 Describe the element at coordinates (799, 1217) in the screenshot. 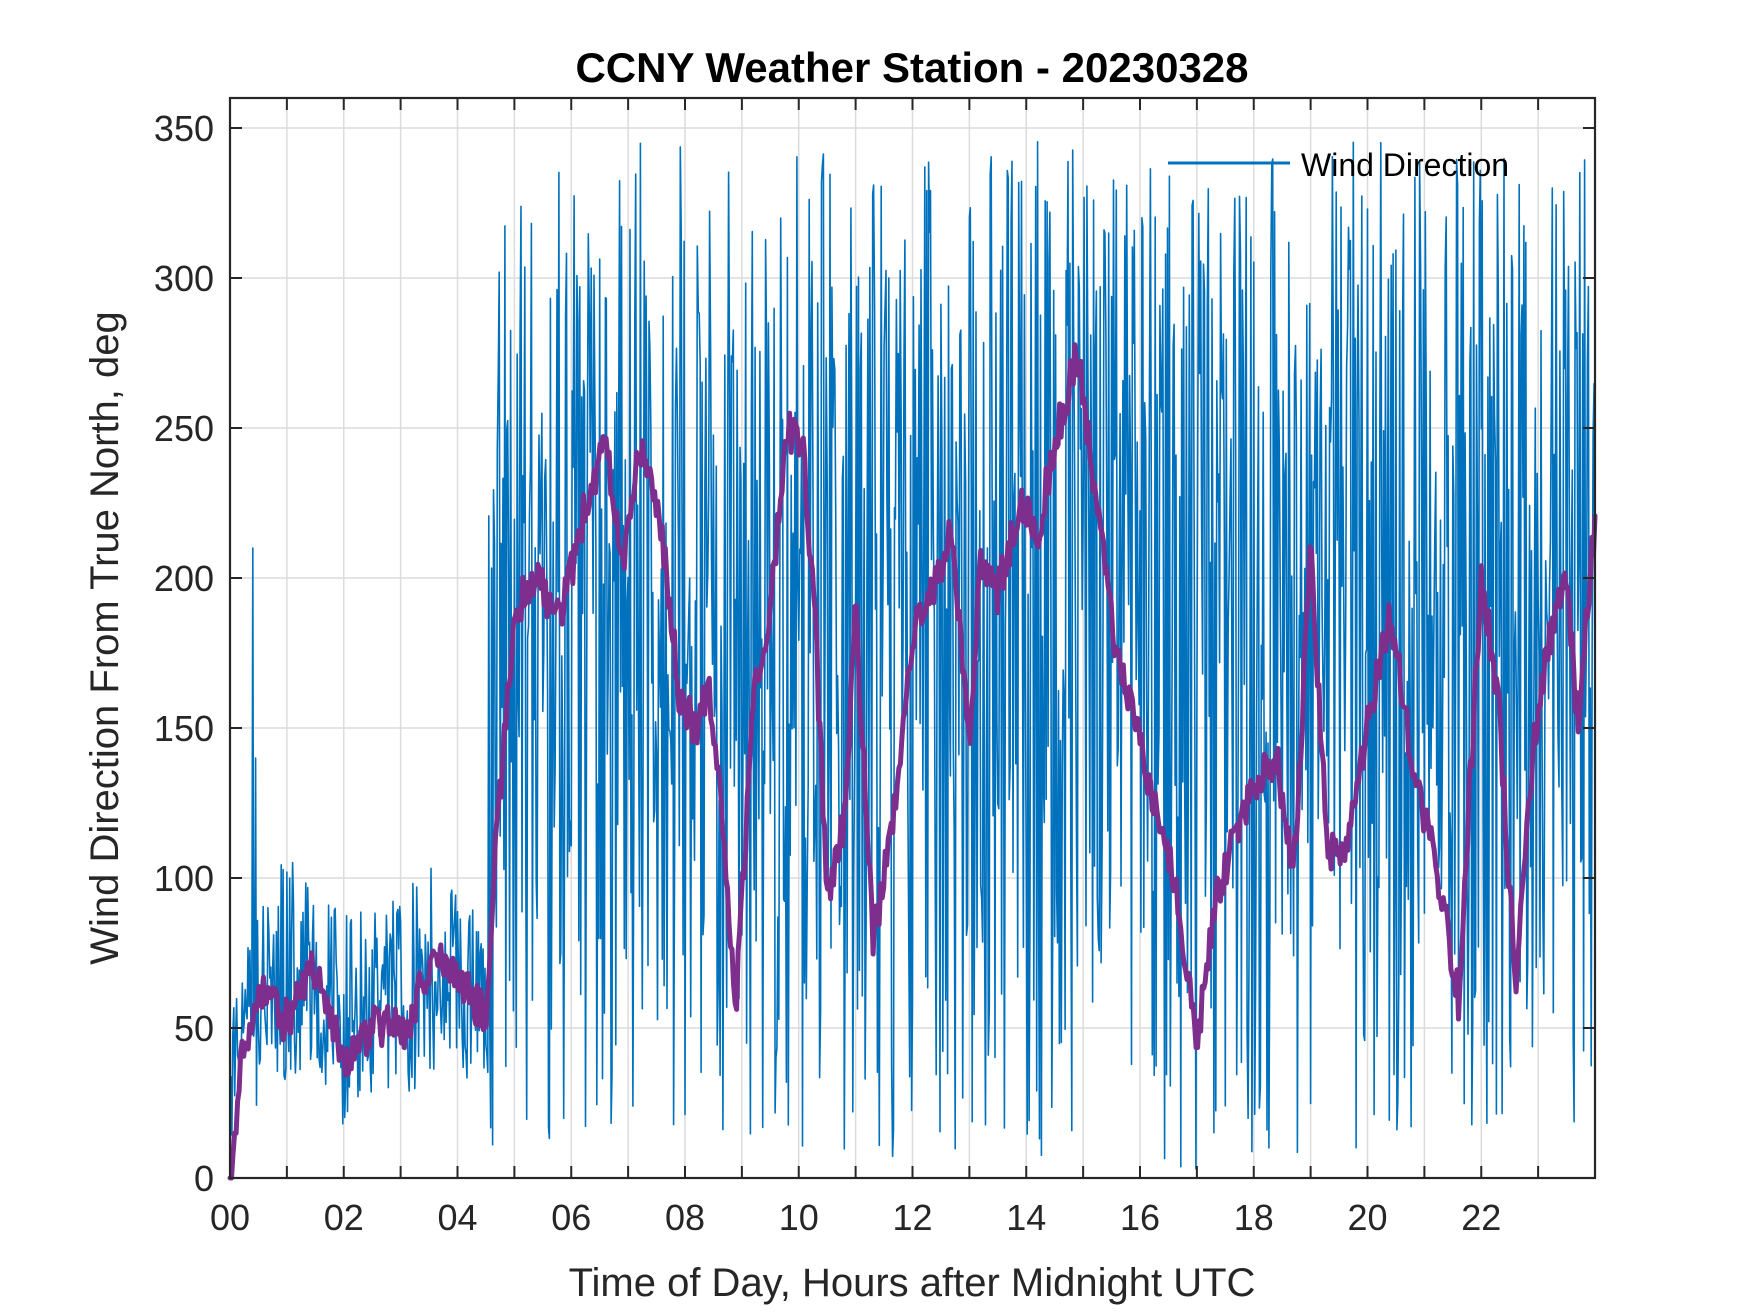

I see `x-tick-label: 10` at that location.